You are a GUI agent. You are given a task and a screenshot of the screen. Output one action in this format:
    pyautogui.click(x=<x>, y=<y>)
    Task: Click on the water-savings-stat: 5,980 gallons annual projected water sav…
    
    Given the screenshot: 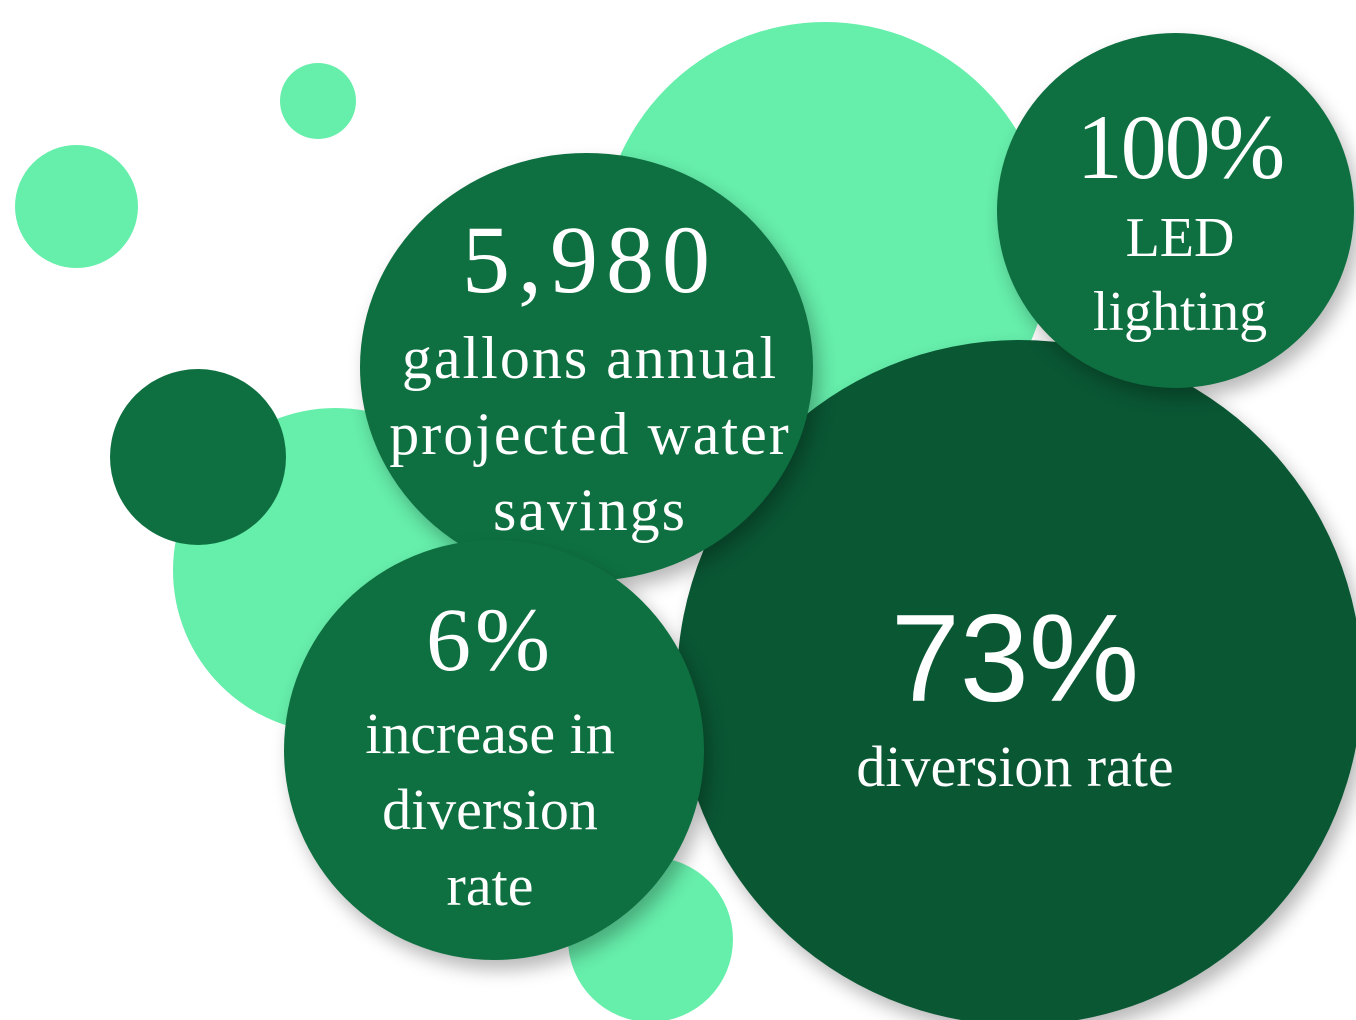 What is the action you would take?
    pyautogui.click(x=590, y=380)
    